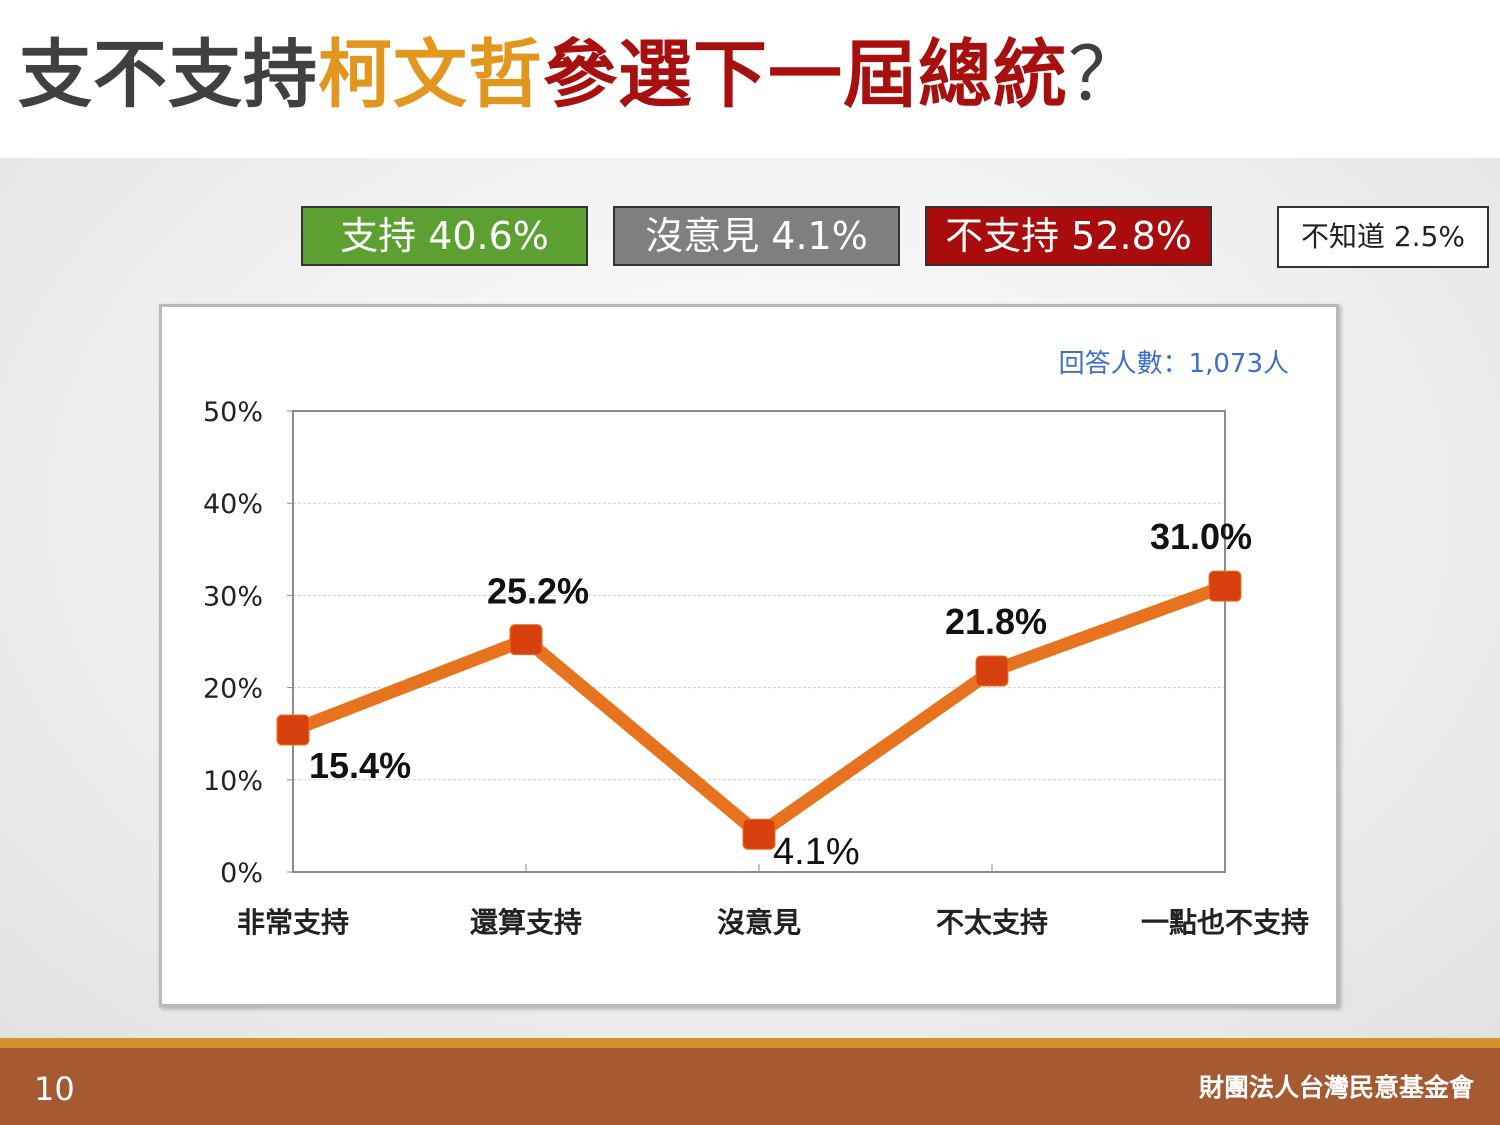  What do you see at coordinates (1336, 1087) in the screenshot?
I see `organization-name: 財團法人台灣民意基金會` at bounding box center [1336, 1087].